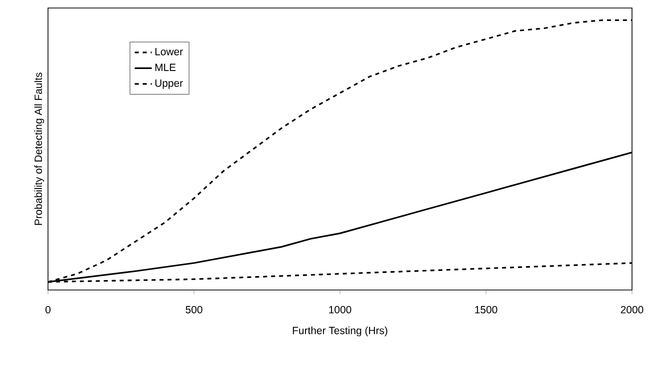 This screenshot has width=658, height=370. What do you see at coordinates (169, 84) in the screenshot?
I see `legend-label: Upper` at bounding box center [169, 84].